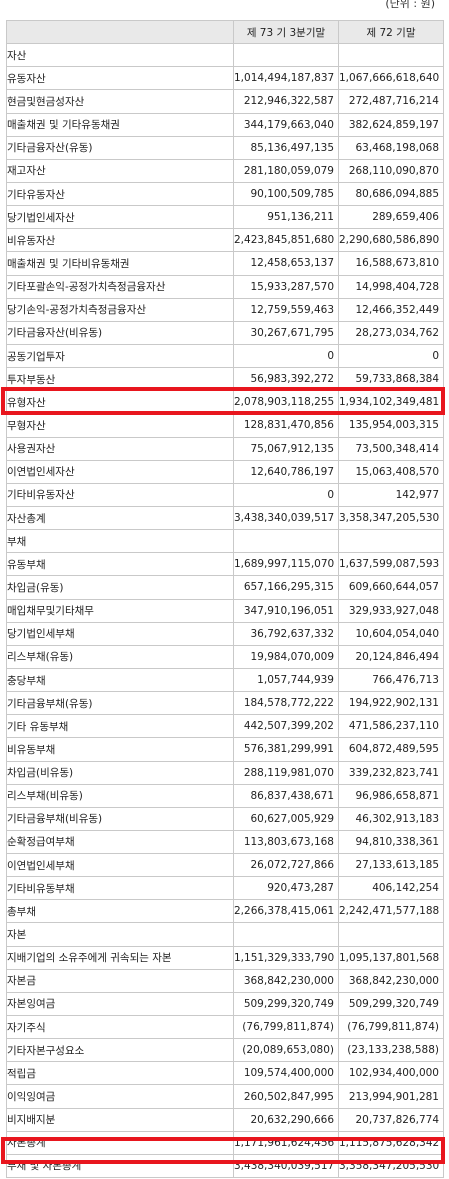  Describe the element at coordinates (391, 286) in the screenshot. I see `prior-period-value: 14,998,404,728` at that location.